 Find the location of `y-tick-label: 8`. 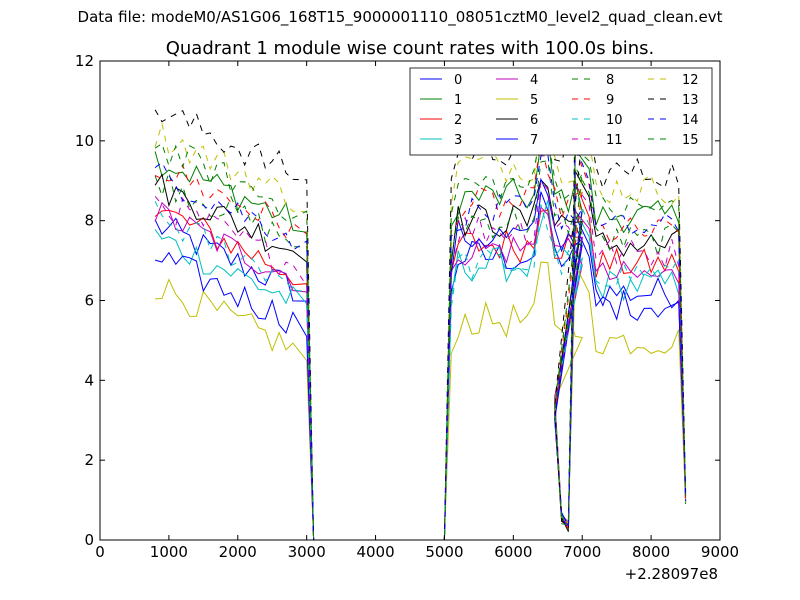

y-tick-label: 8 is located at coordinates (89, 221).